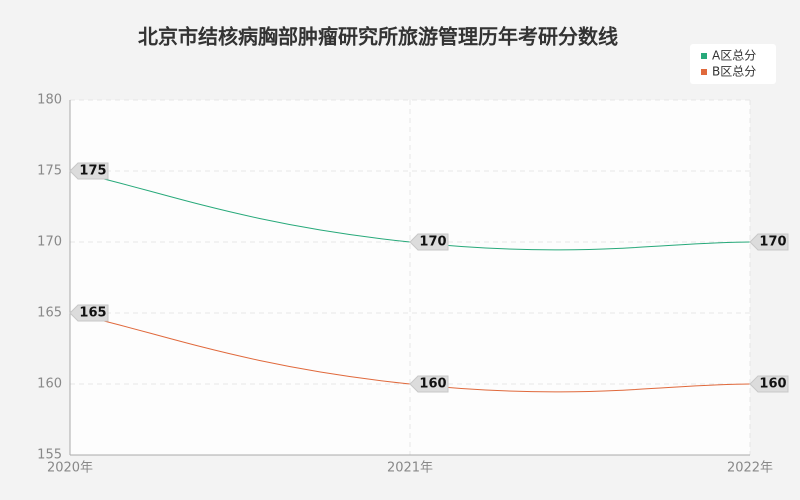  Describe the element at coordinates (734, 56) in the screenshot. I see `legend-label: A区总分` at that location.